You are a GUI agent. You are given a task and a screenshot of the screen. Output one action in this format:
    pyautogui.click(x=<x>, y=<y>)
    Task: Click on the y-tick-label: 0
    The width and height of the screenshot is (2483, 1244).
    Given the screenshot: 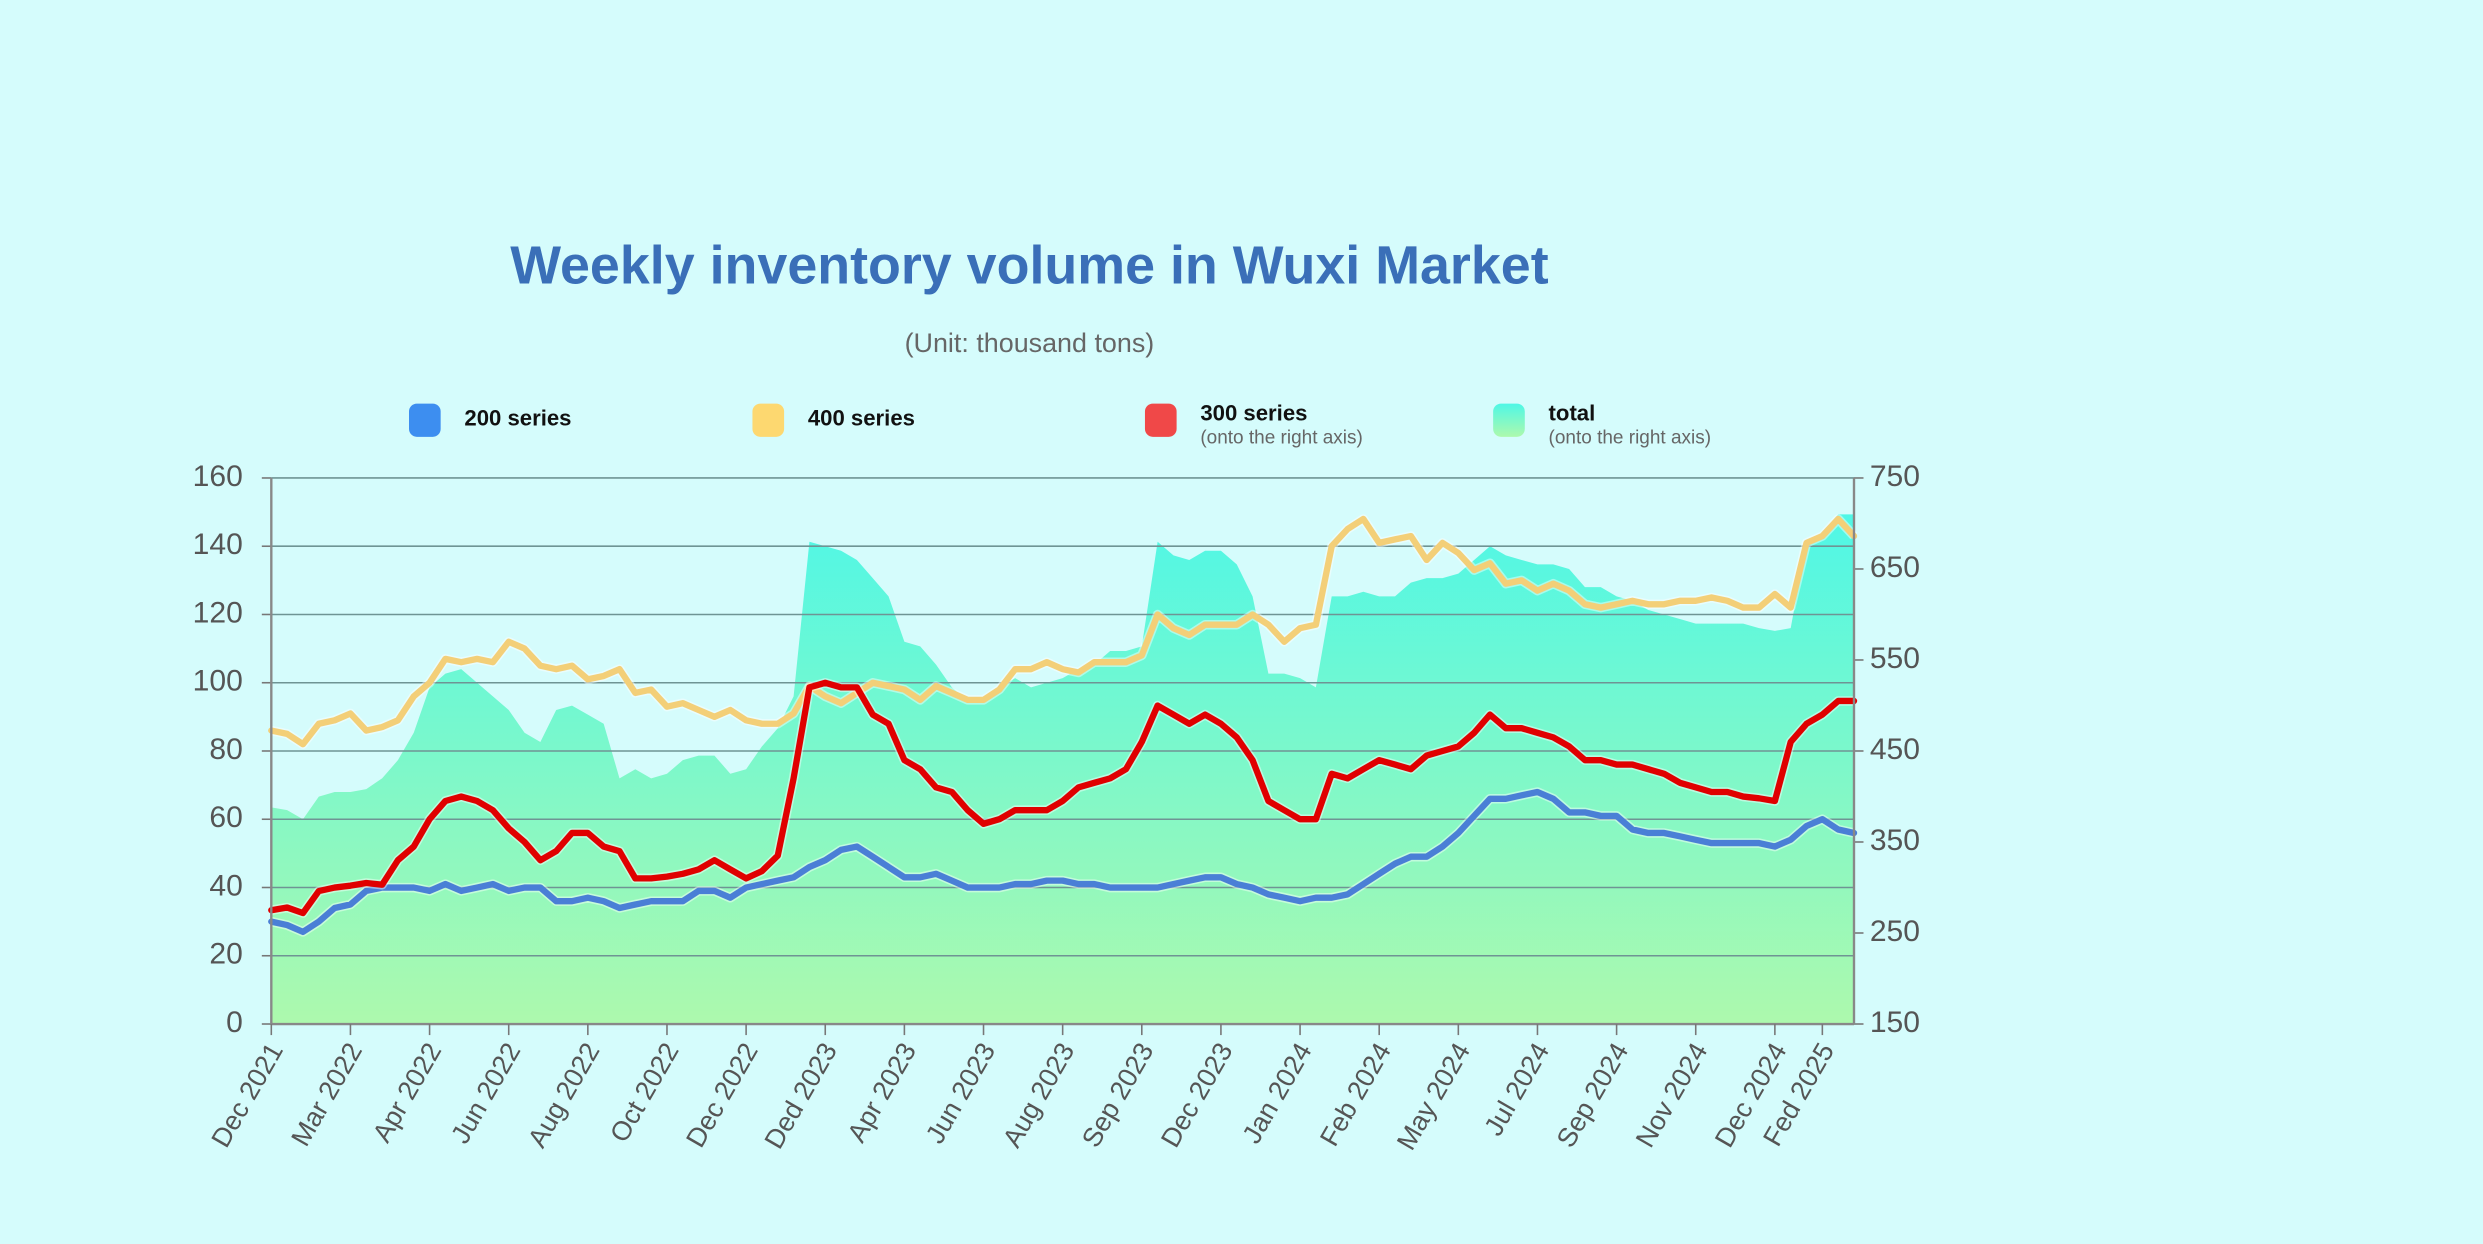 What is the action you would take?
    pyautogui.click(x=234, y=1022)
    